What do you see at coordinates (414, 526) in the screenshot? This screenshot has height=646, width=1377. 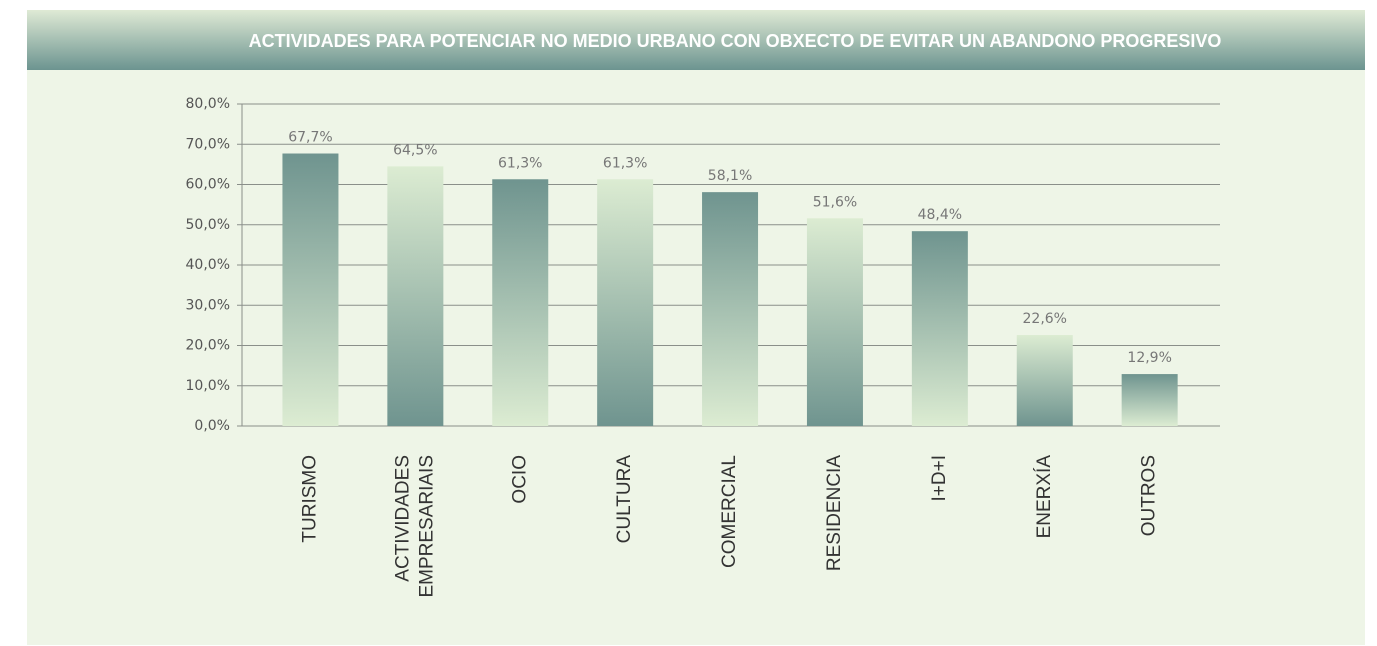 I see `x-tick-label: ACTIVIDADES EMPRESARIAIS` at bounding box center [414, 526].